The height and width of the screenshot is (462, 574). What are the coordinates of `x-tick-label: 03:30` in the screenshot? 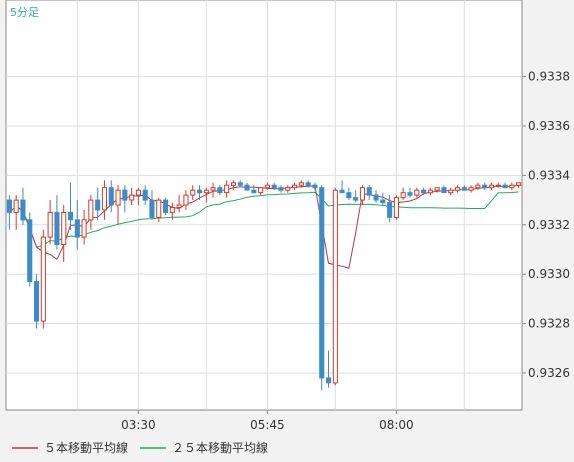 It's located at (138, 425).